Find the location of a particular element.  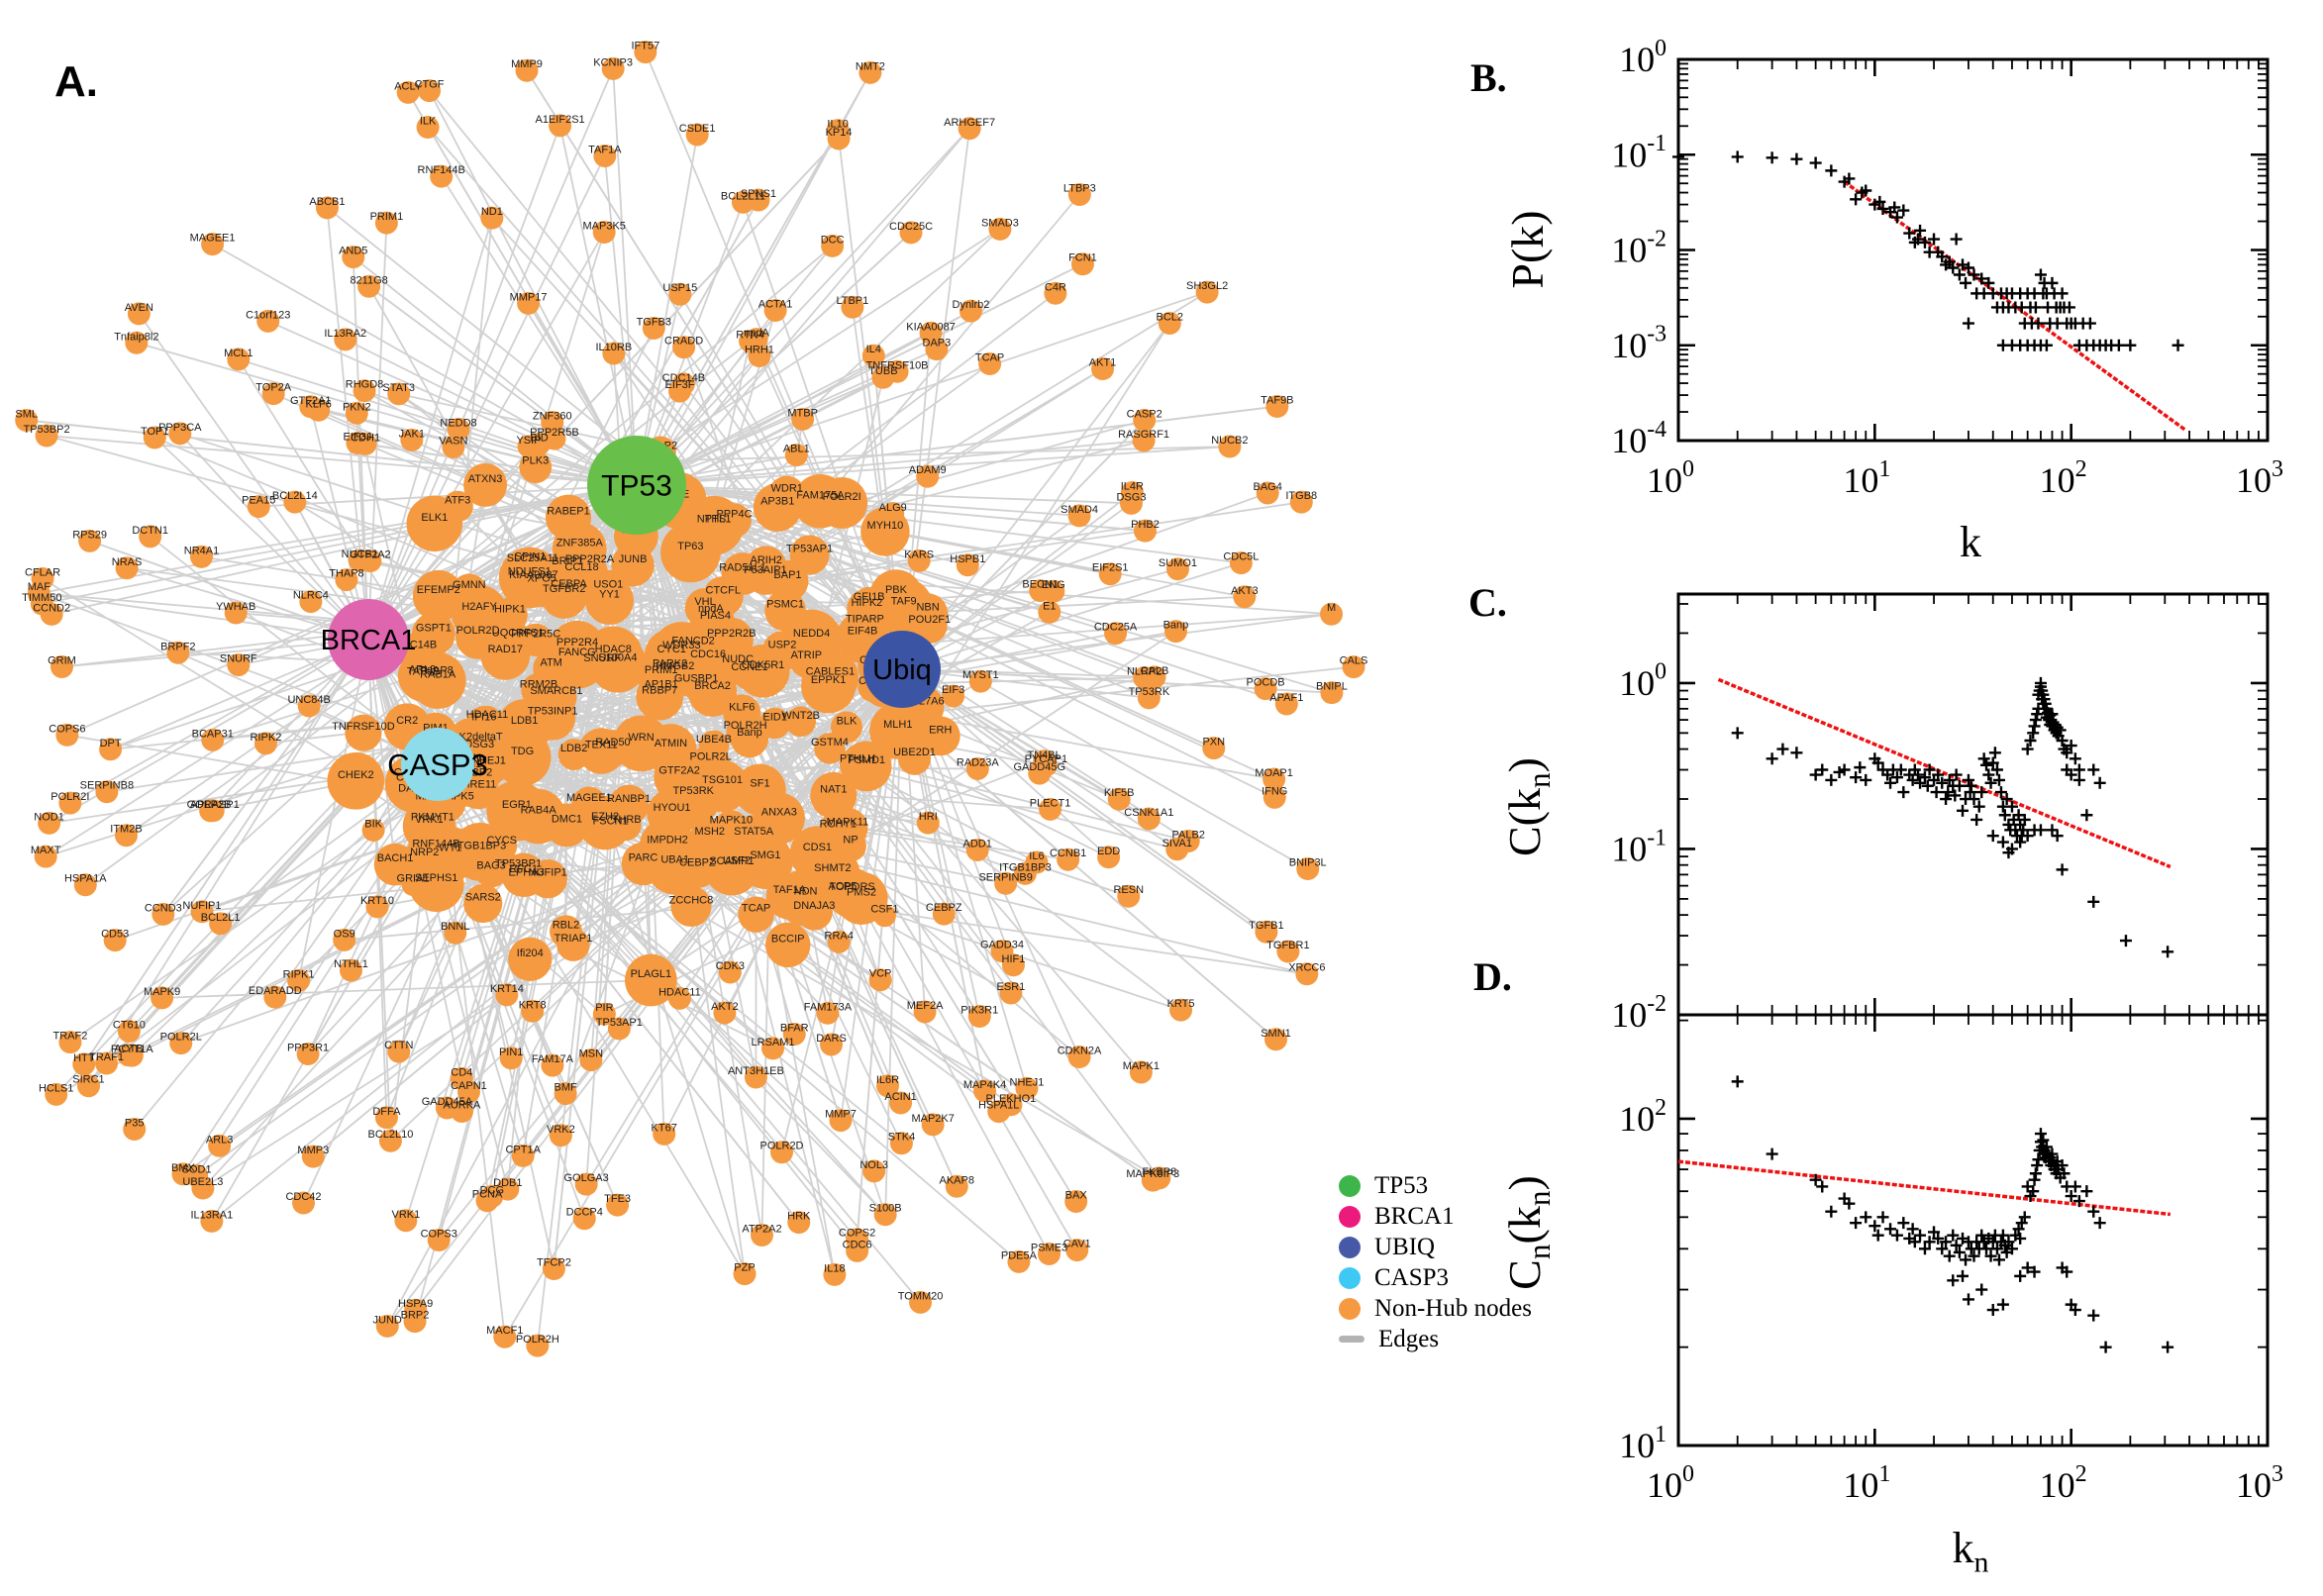

network-node-label: PPP2R5B is located at coordinates (554, 433).